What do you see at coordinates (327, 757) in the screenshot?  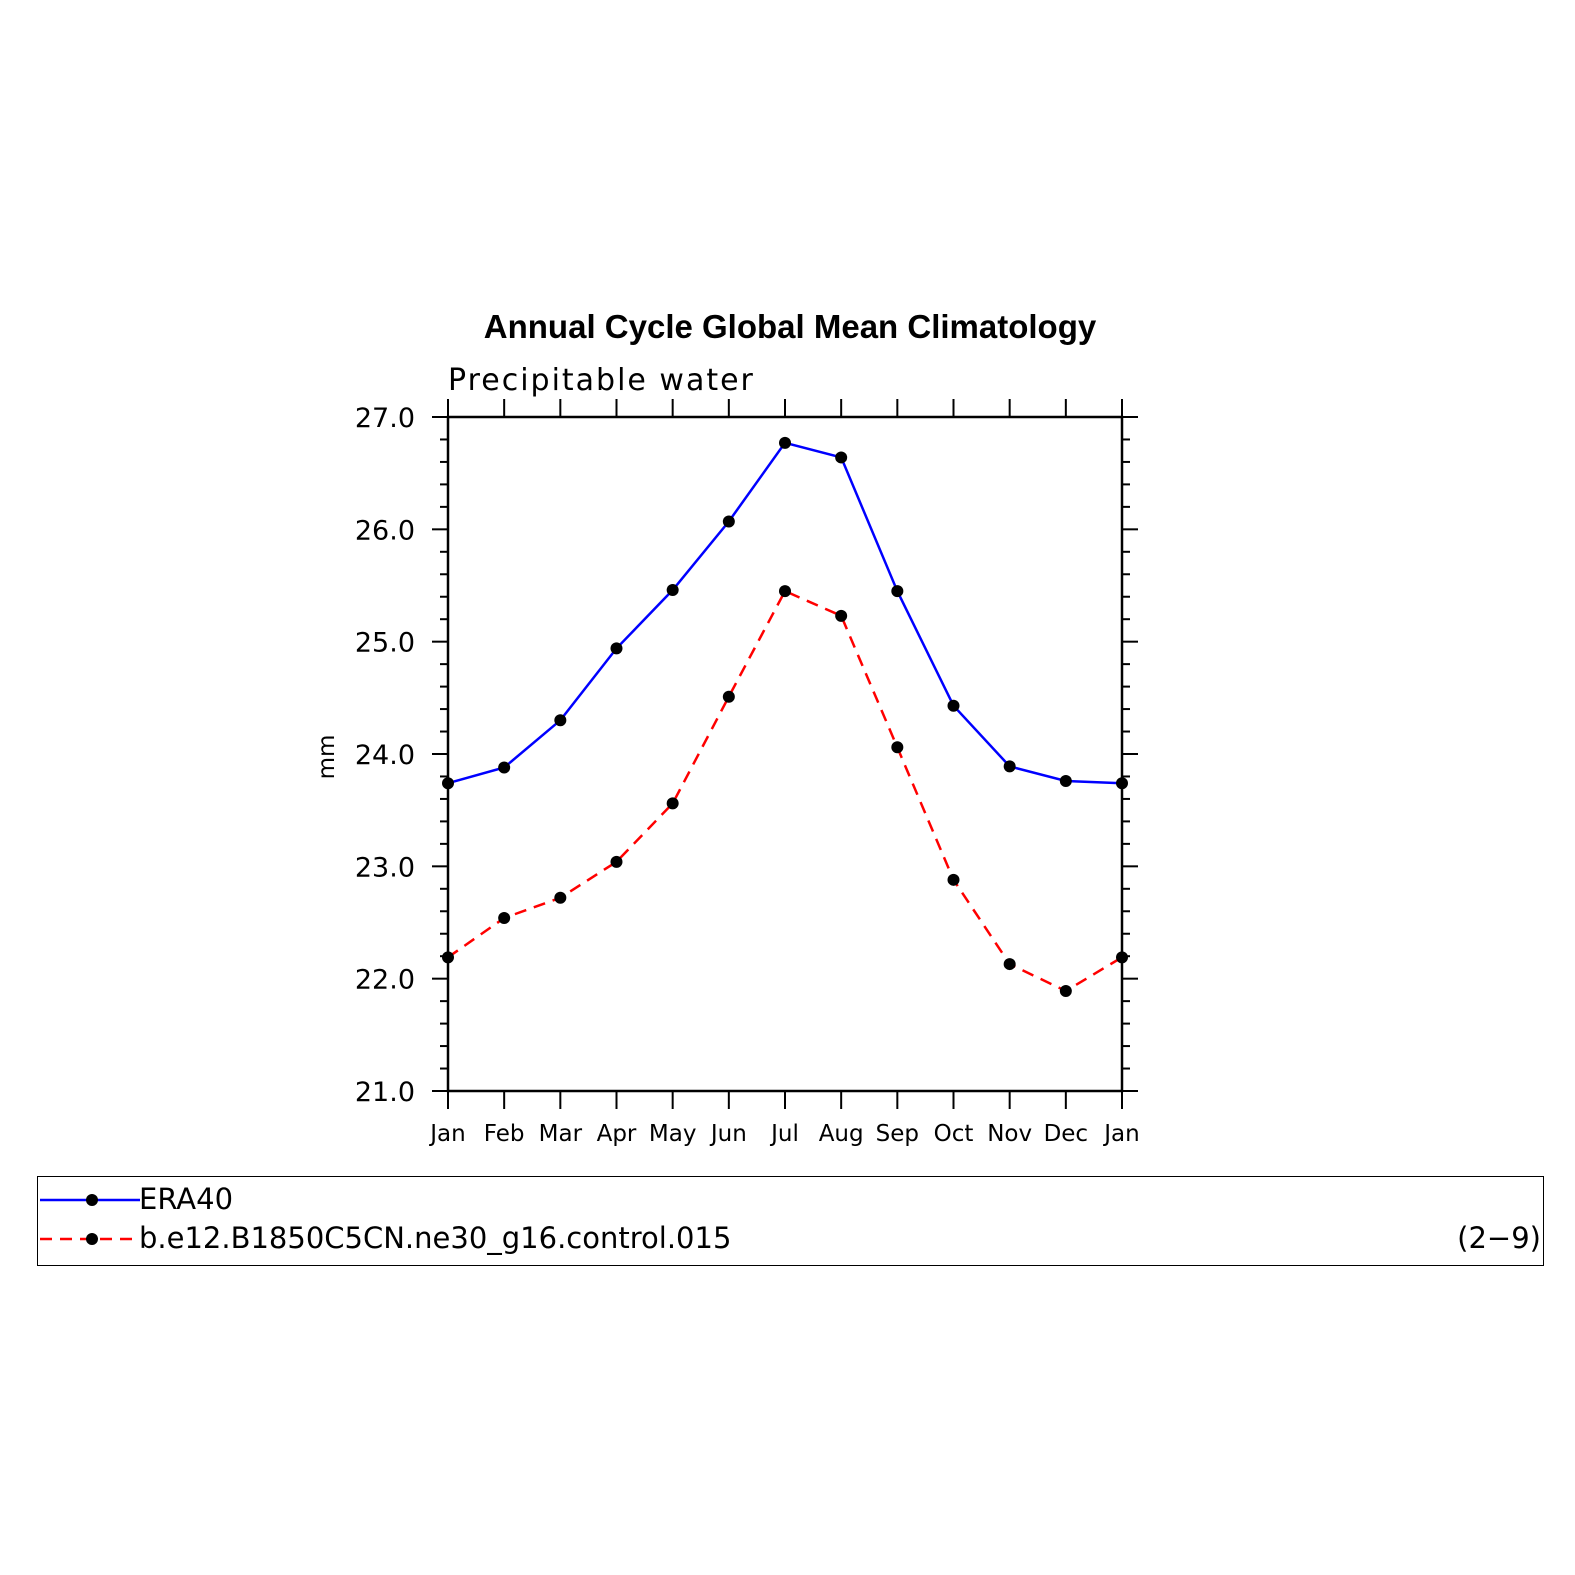 I see `y-axis-label: mm` at bounding box center [327, 757].